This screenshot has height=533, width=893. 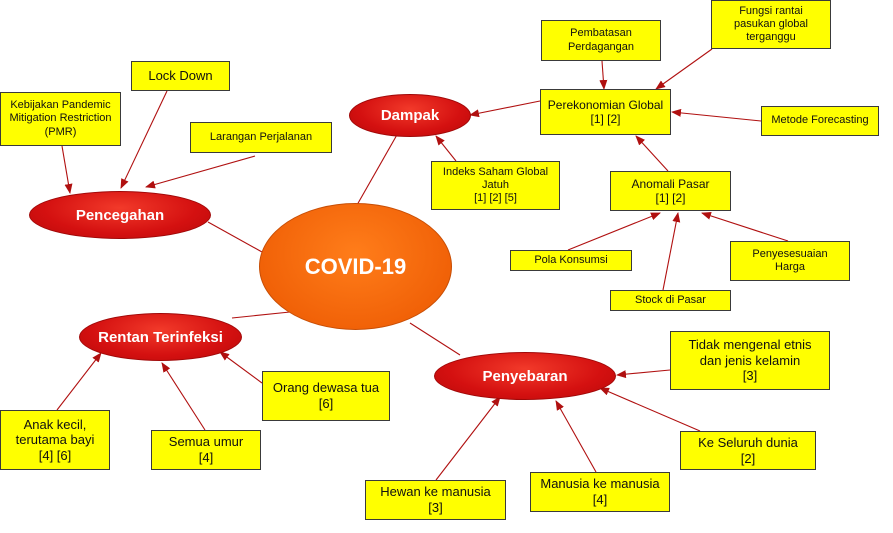 I want to click on note-orang-dewasa-tua: Orang dewasa tua [6], so click(x=326, y=396).